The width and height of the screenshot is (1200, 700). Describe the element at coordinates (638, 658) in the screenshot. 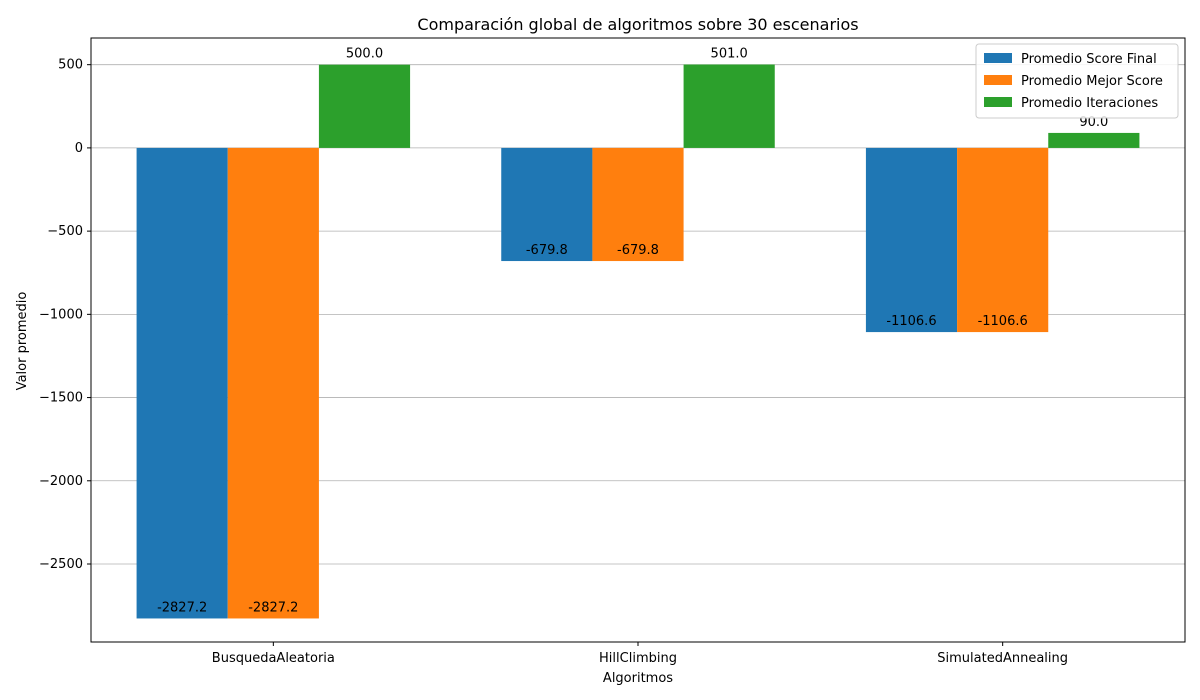

I see `x-tick-label: HillClimbing` at that location.